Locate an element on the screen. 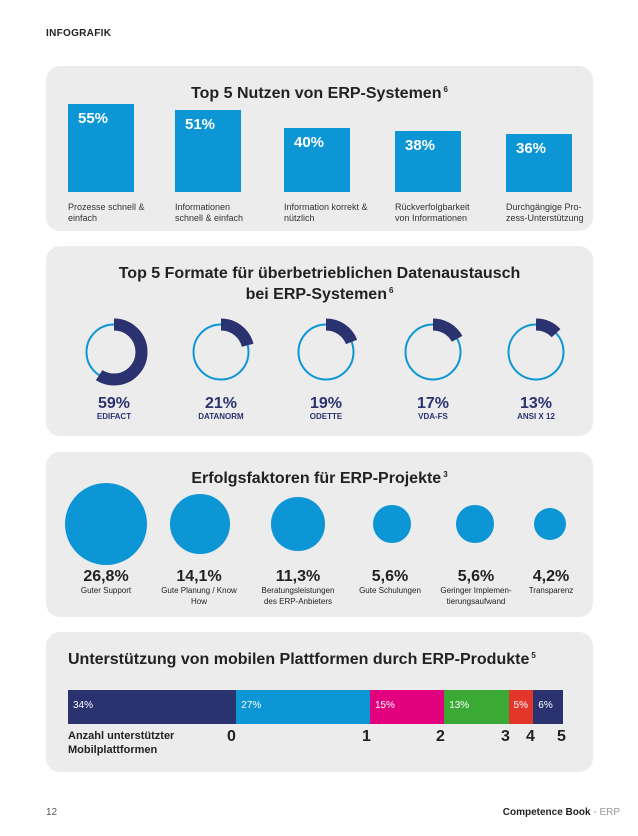 Image resolution: width=638 pixels, height=836 pixels. success-label: Gute Planung / Know How is located at coordinates (199, 596).